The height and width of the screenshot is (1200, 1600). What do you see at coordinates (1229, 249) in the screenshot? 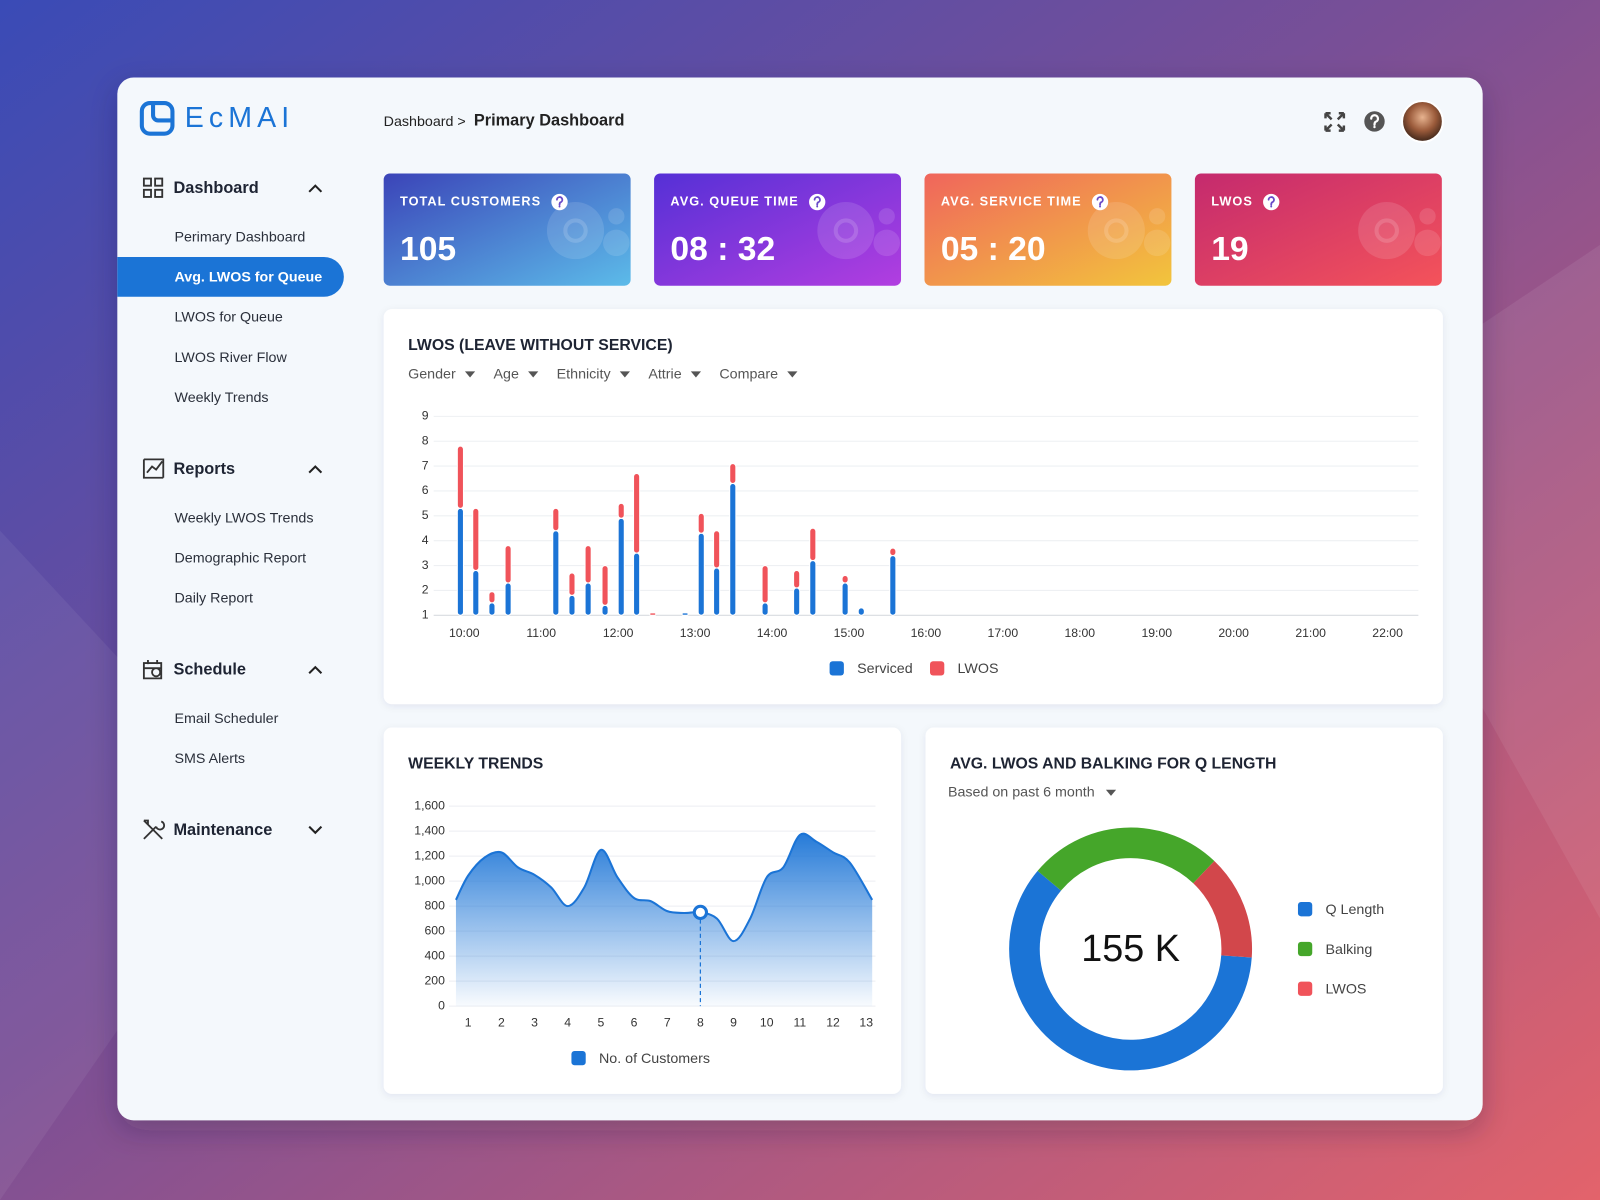
I see `kpi-value: 19` at bounding box center [1229, 249].